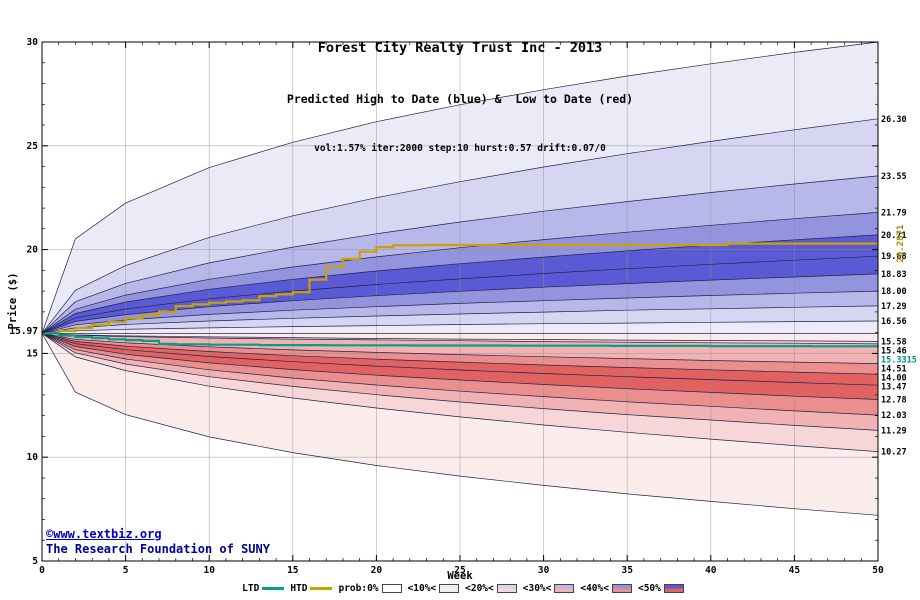  What do you see at coordinates (209, 570) in the screenshot?
I see `x-tick-label: 10` at bounding box center [209, 570].